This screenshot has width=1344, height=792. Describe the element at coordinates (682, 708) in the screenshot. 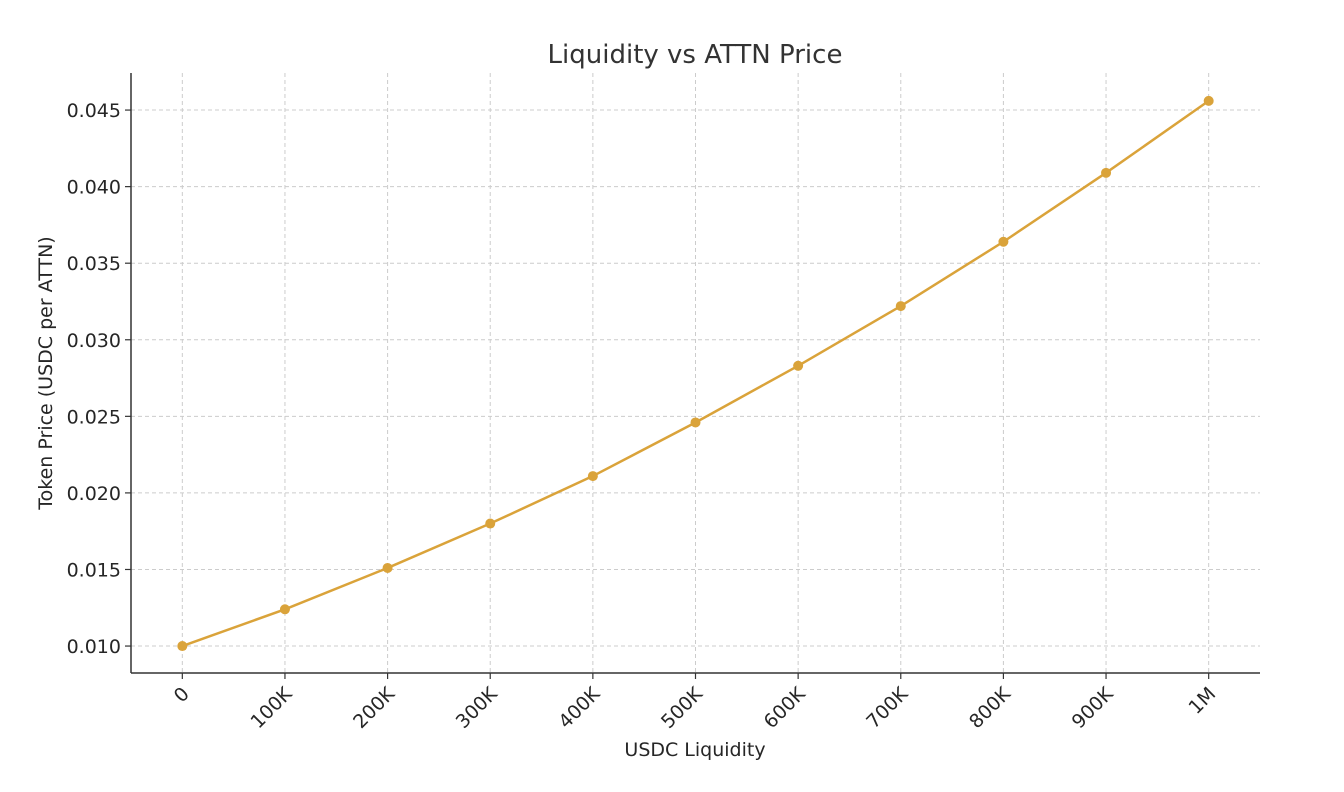

I see `x-tick-label: 500K` at that location.